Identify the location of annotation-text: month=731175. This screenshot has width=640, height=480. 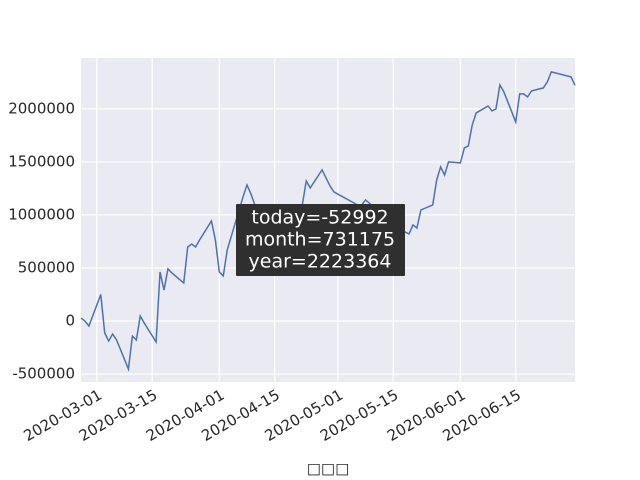
(320, 240).